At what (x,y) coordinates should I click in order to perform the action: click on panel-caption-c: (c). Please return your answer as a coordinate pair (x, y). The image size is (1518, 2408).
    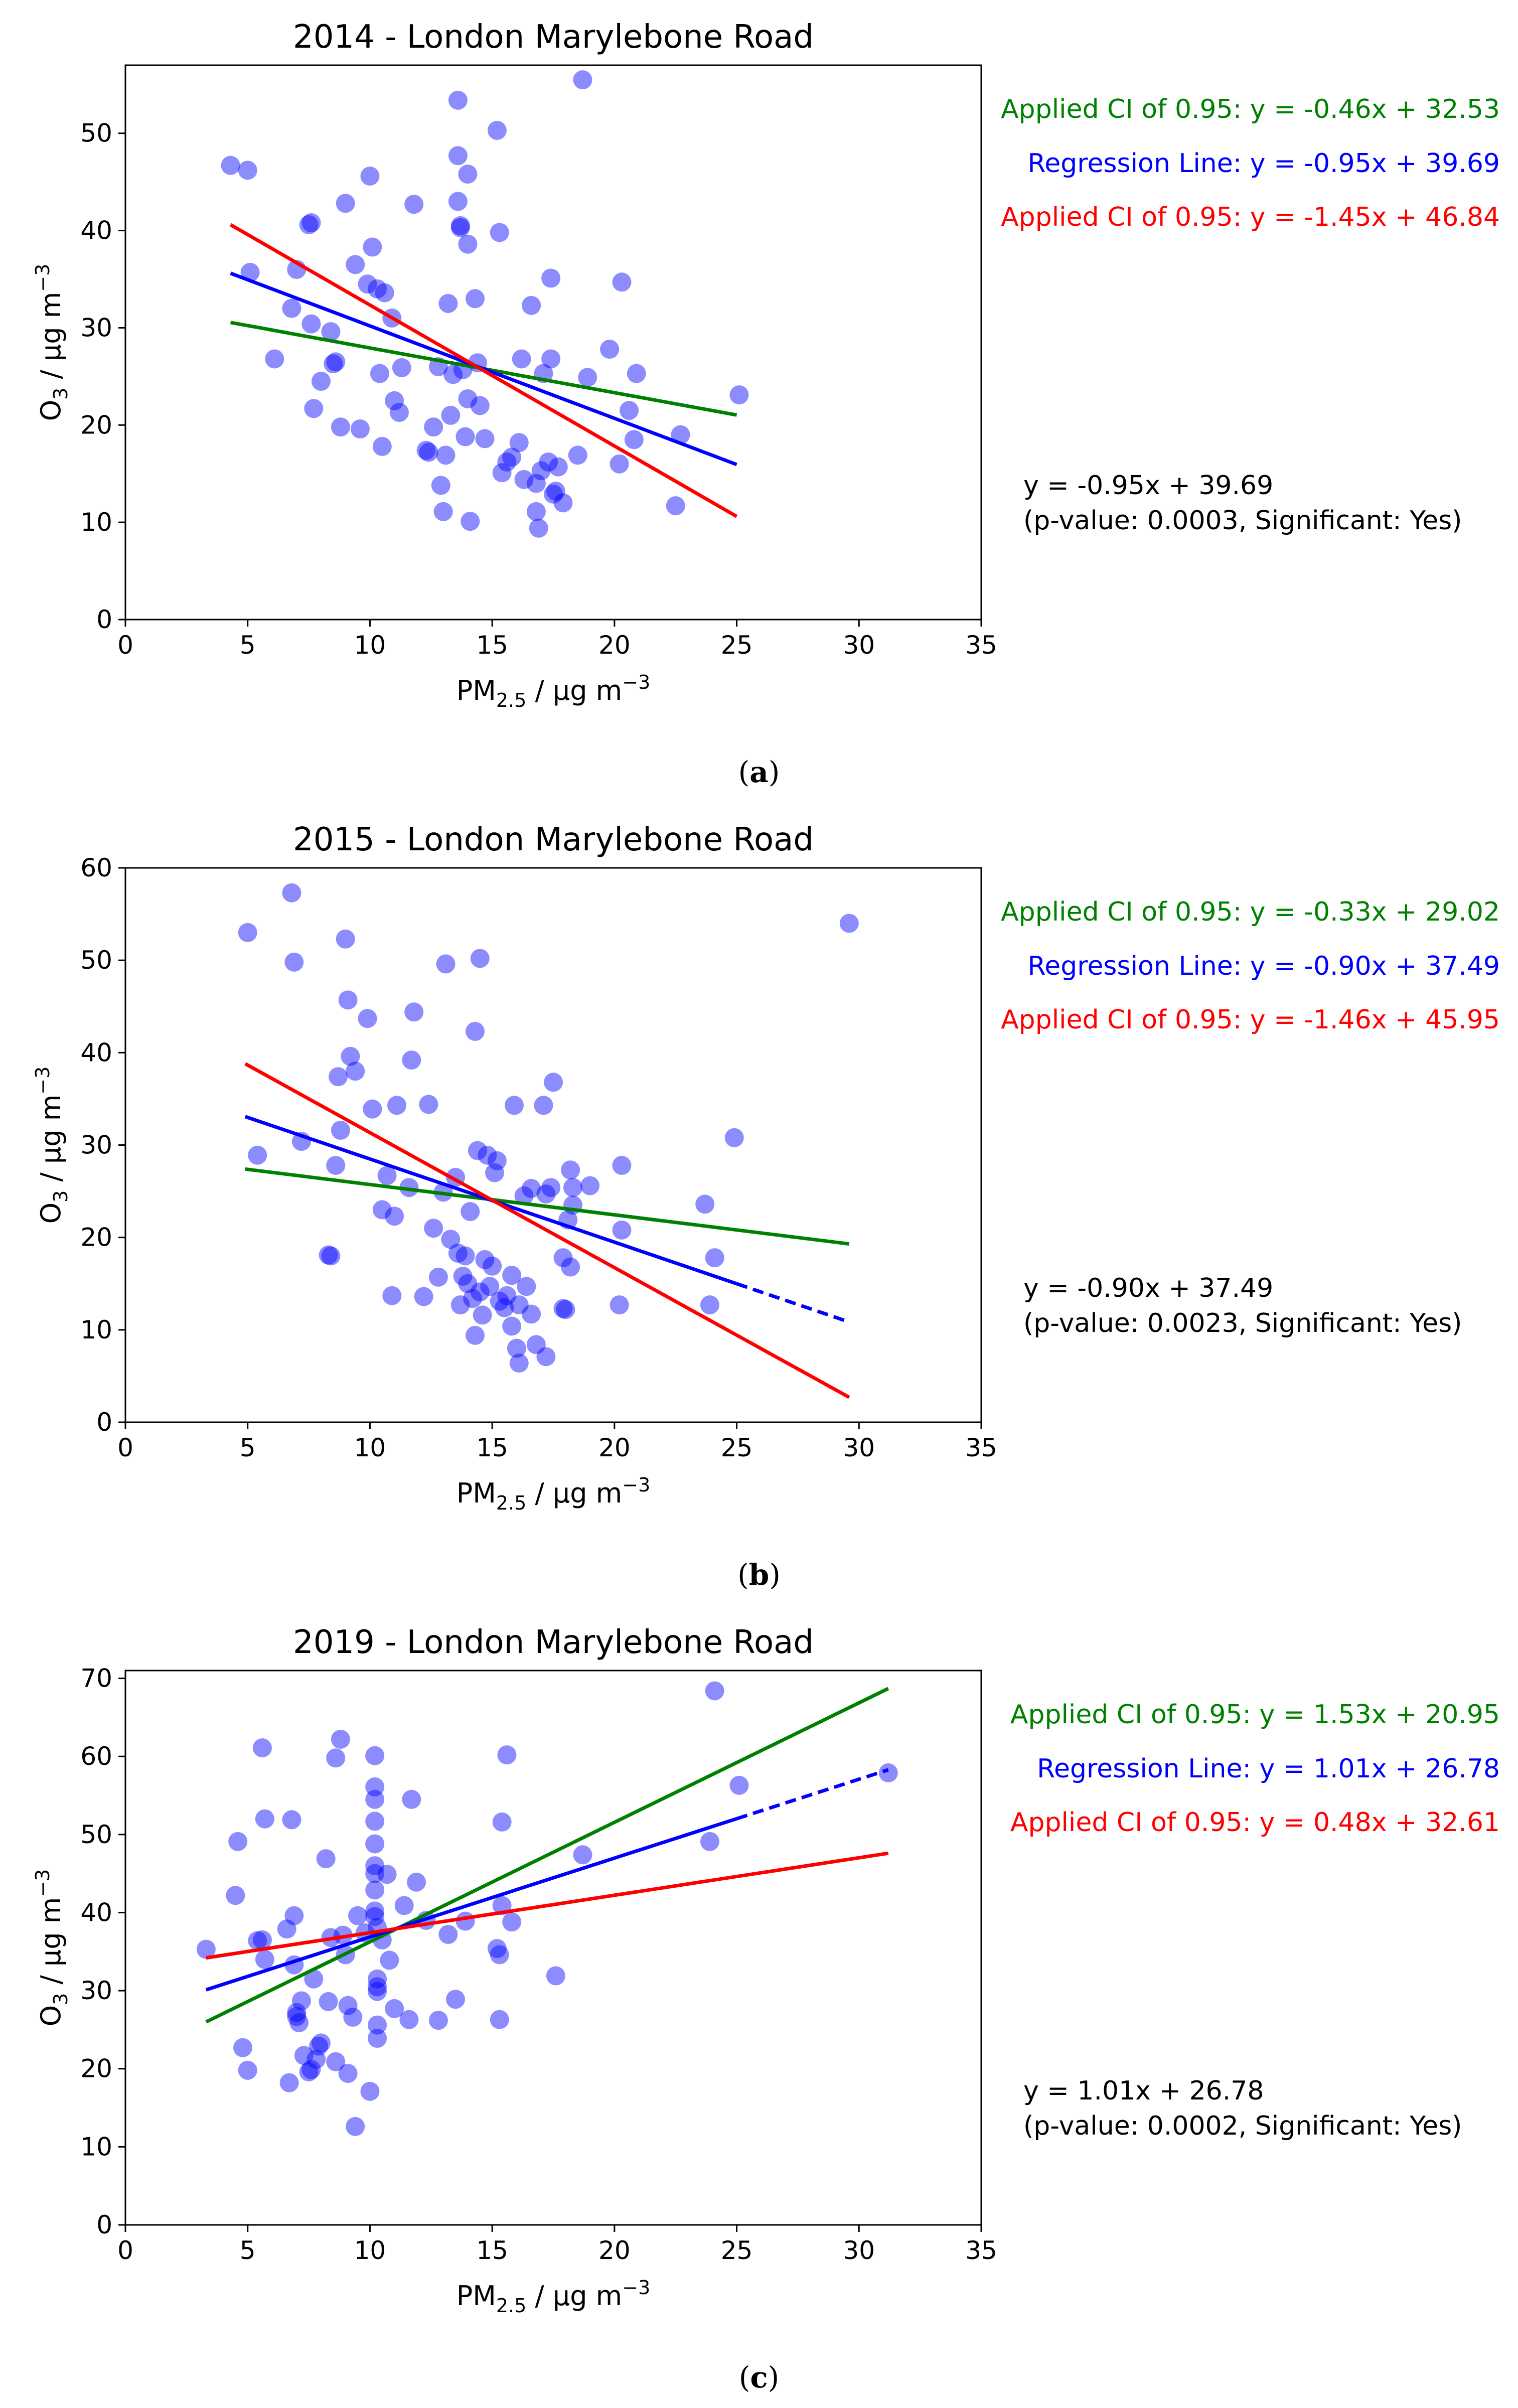
    Looking at the image, I should click on (759, 2377).